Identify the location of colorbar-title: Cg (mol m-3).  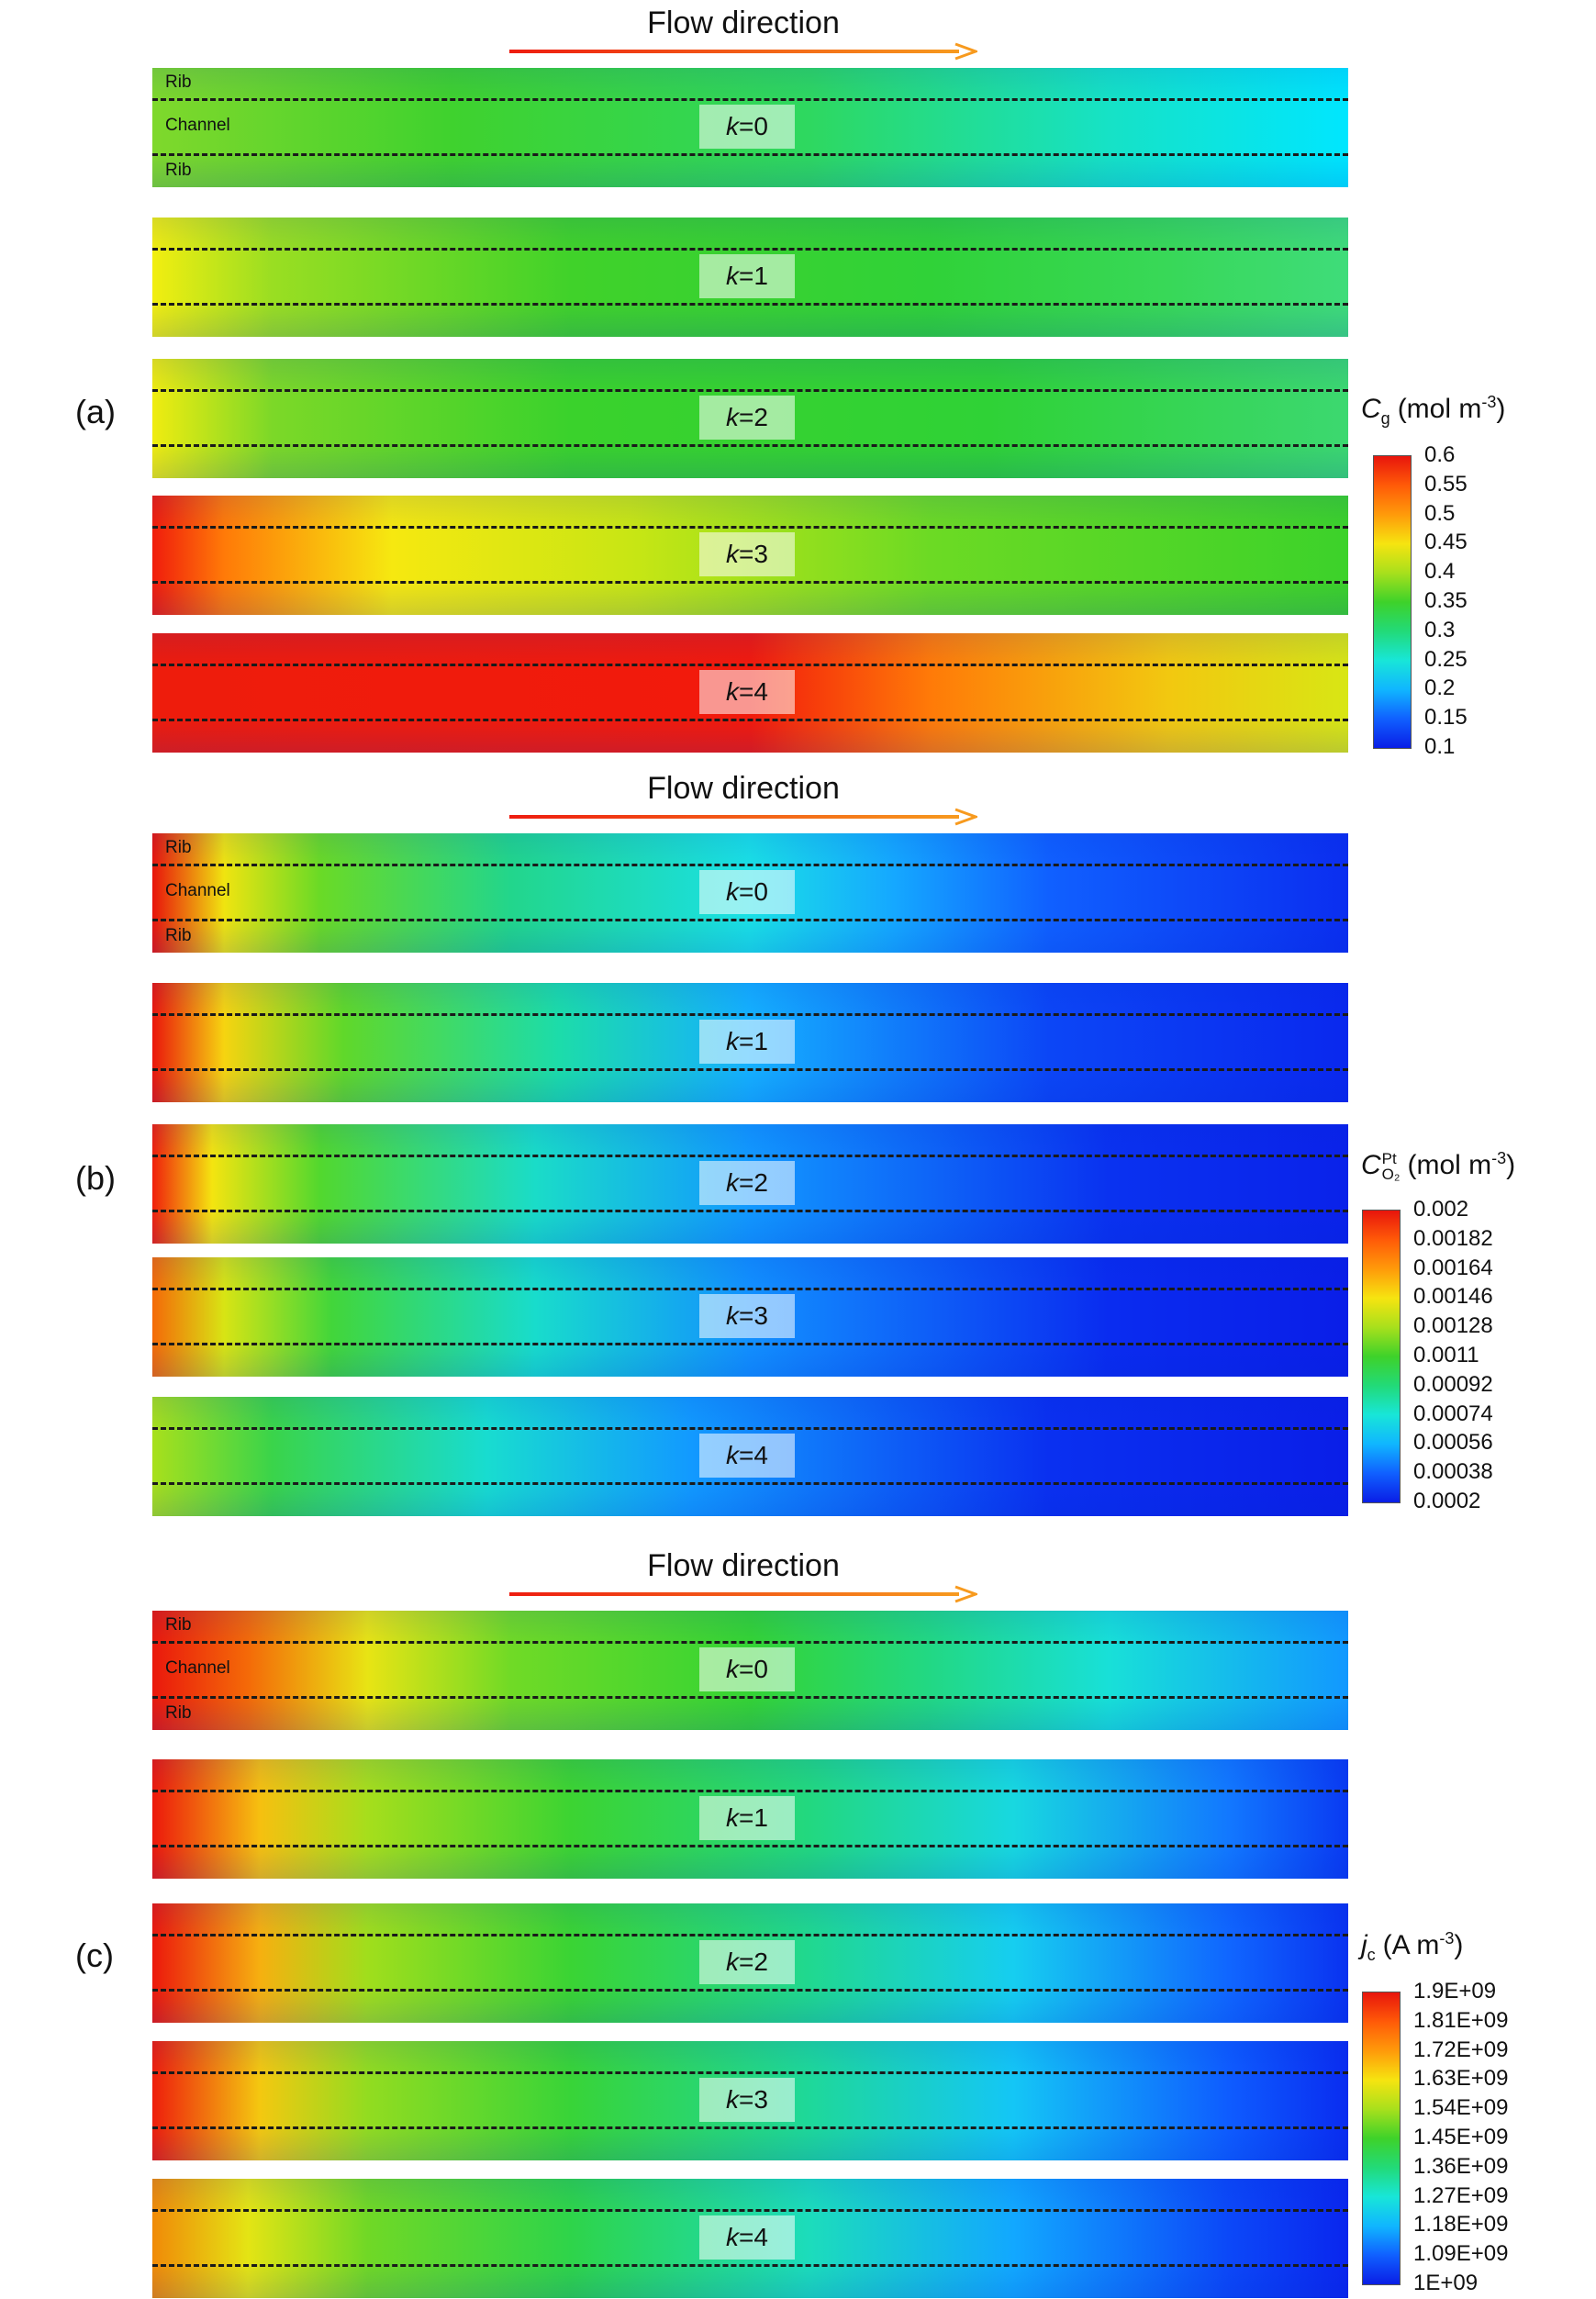
(1433, 411).